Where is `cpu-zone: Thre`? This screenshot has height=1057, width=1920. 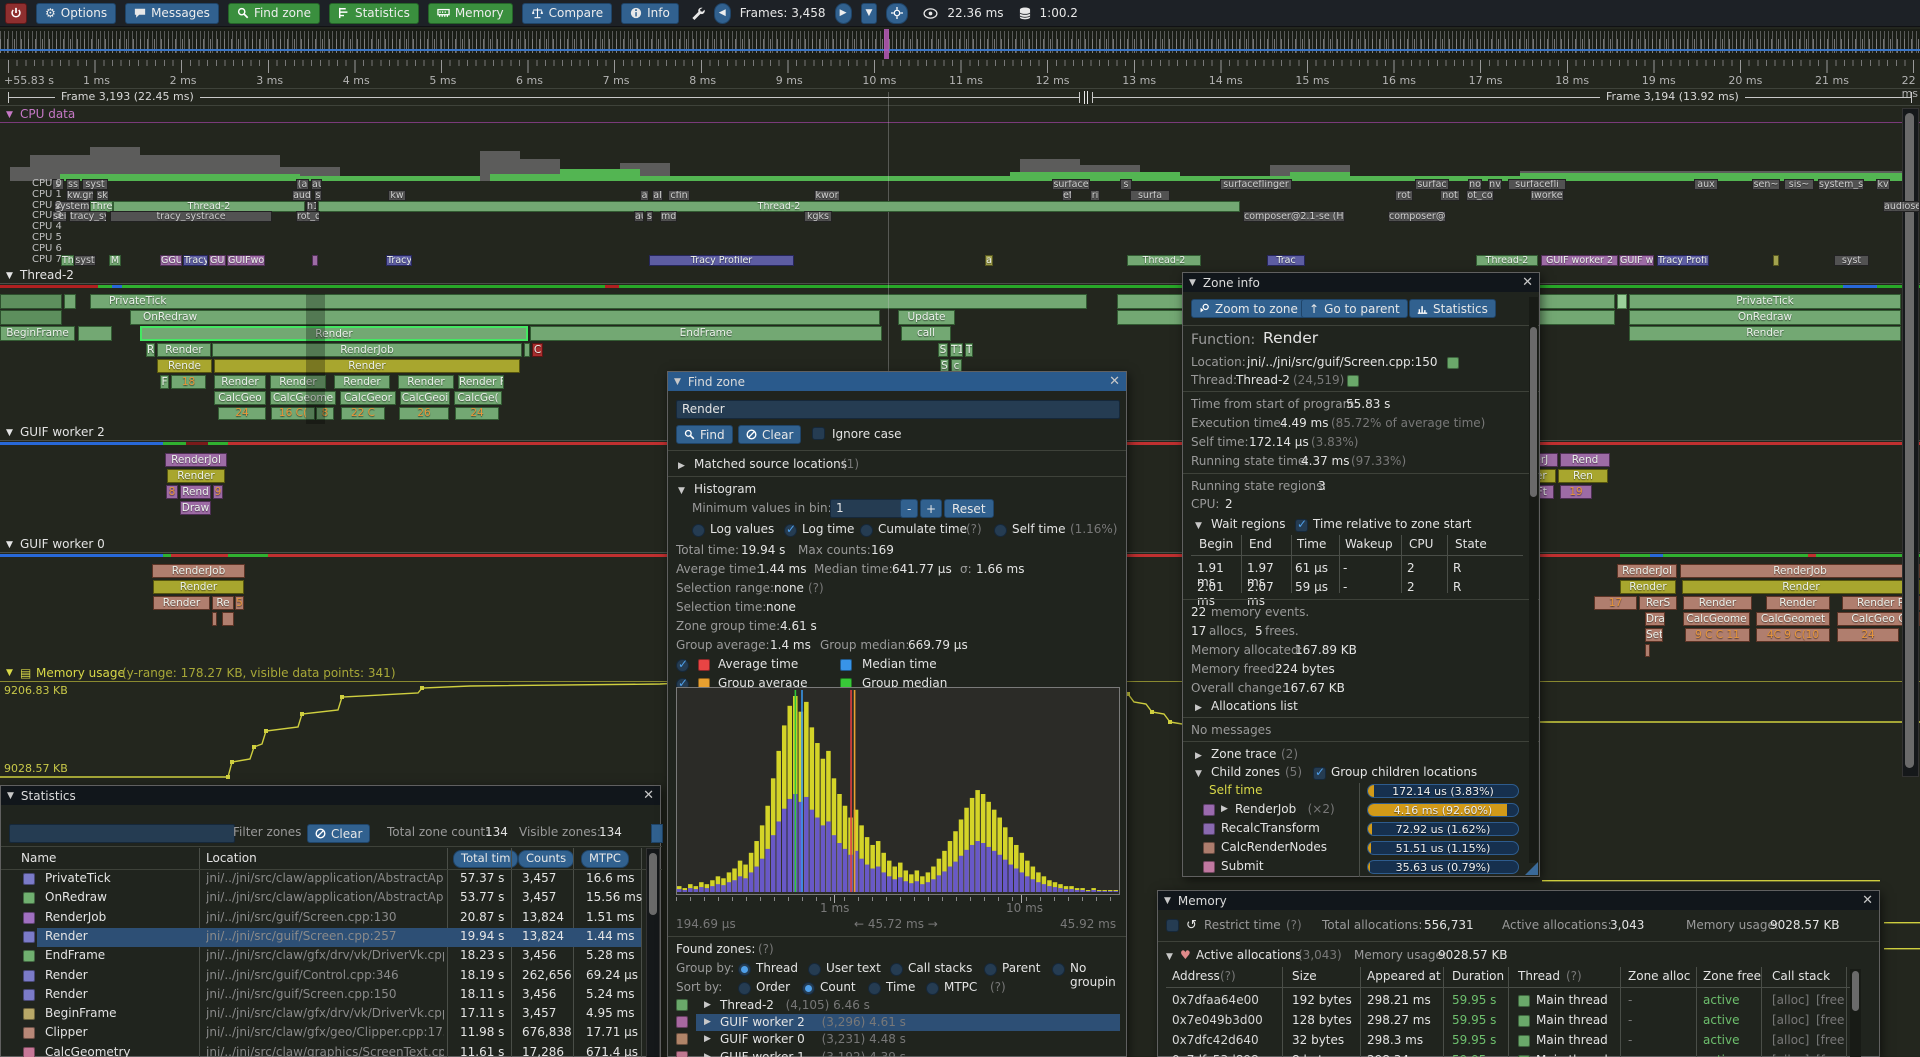 cpu-zone: Thre is located at coordinates (101, 206).